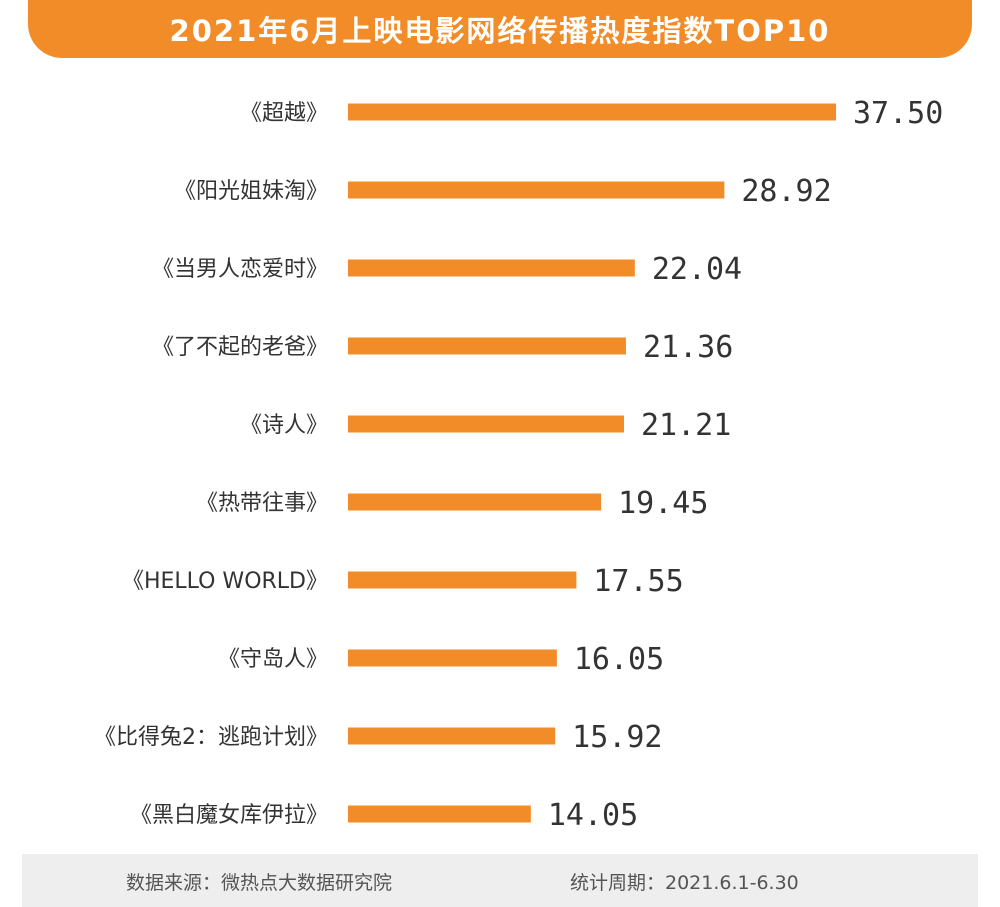 The width and height of the screenshot is (1000, 907). I want to click on category-label: 《守岛人》, so click(273, 659).